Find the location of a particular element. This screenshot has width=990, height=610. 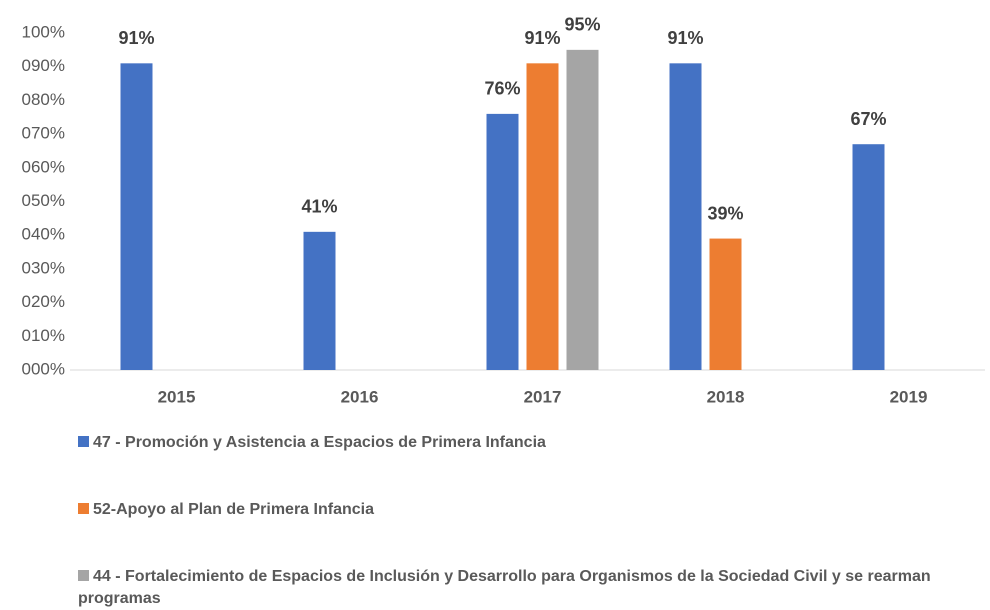

y-tick-label: 100% is located at coordinates (43, 31).